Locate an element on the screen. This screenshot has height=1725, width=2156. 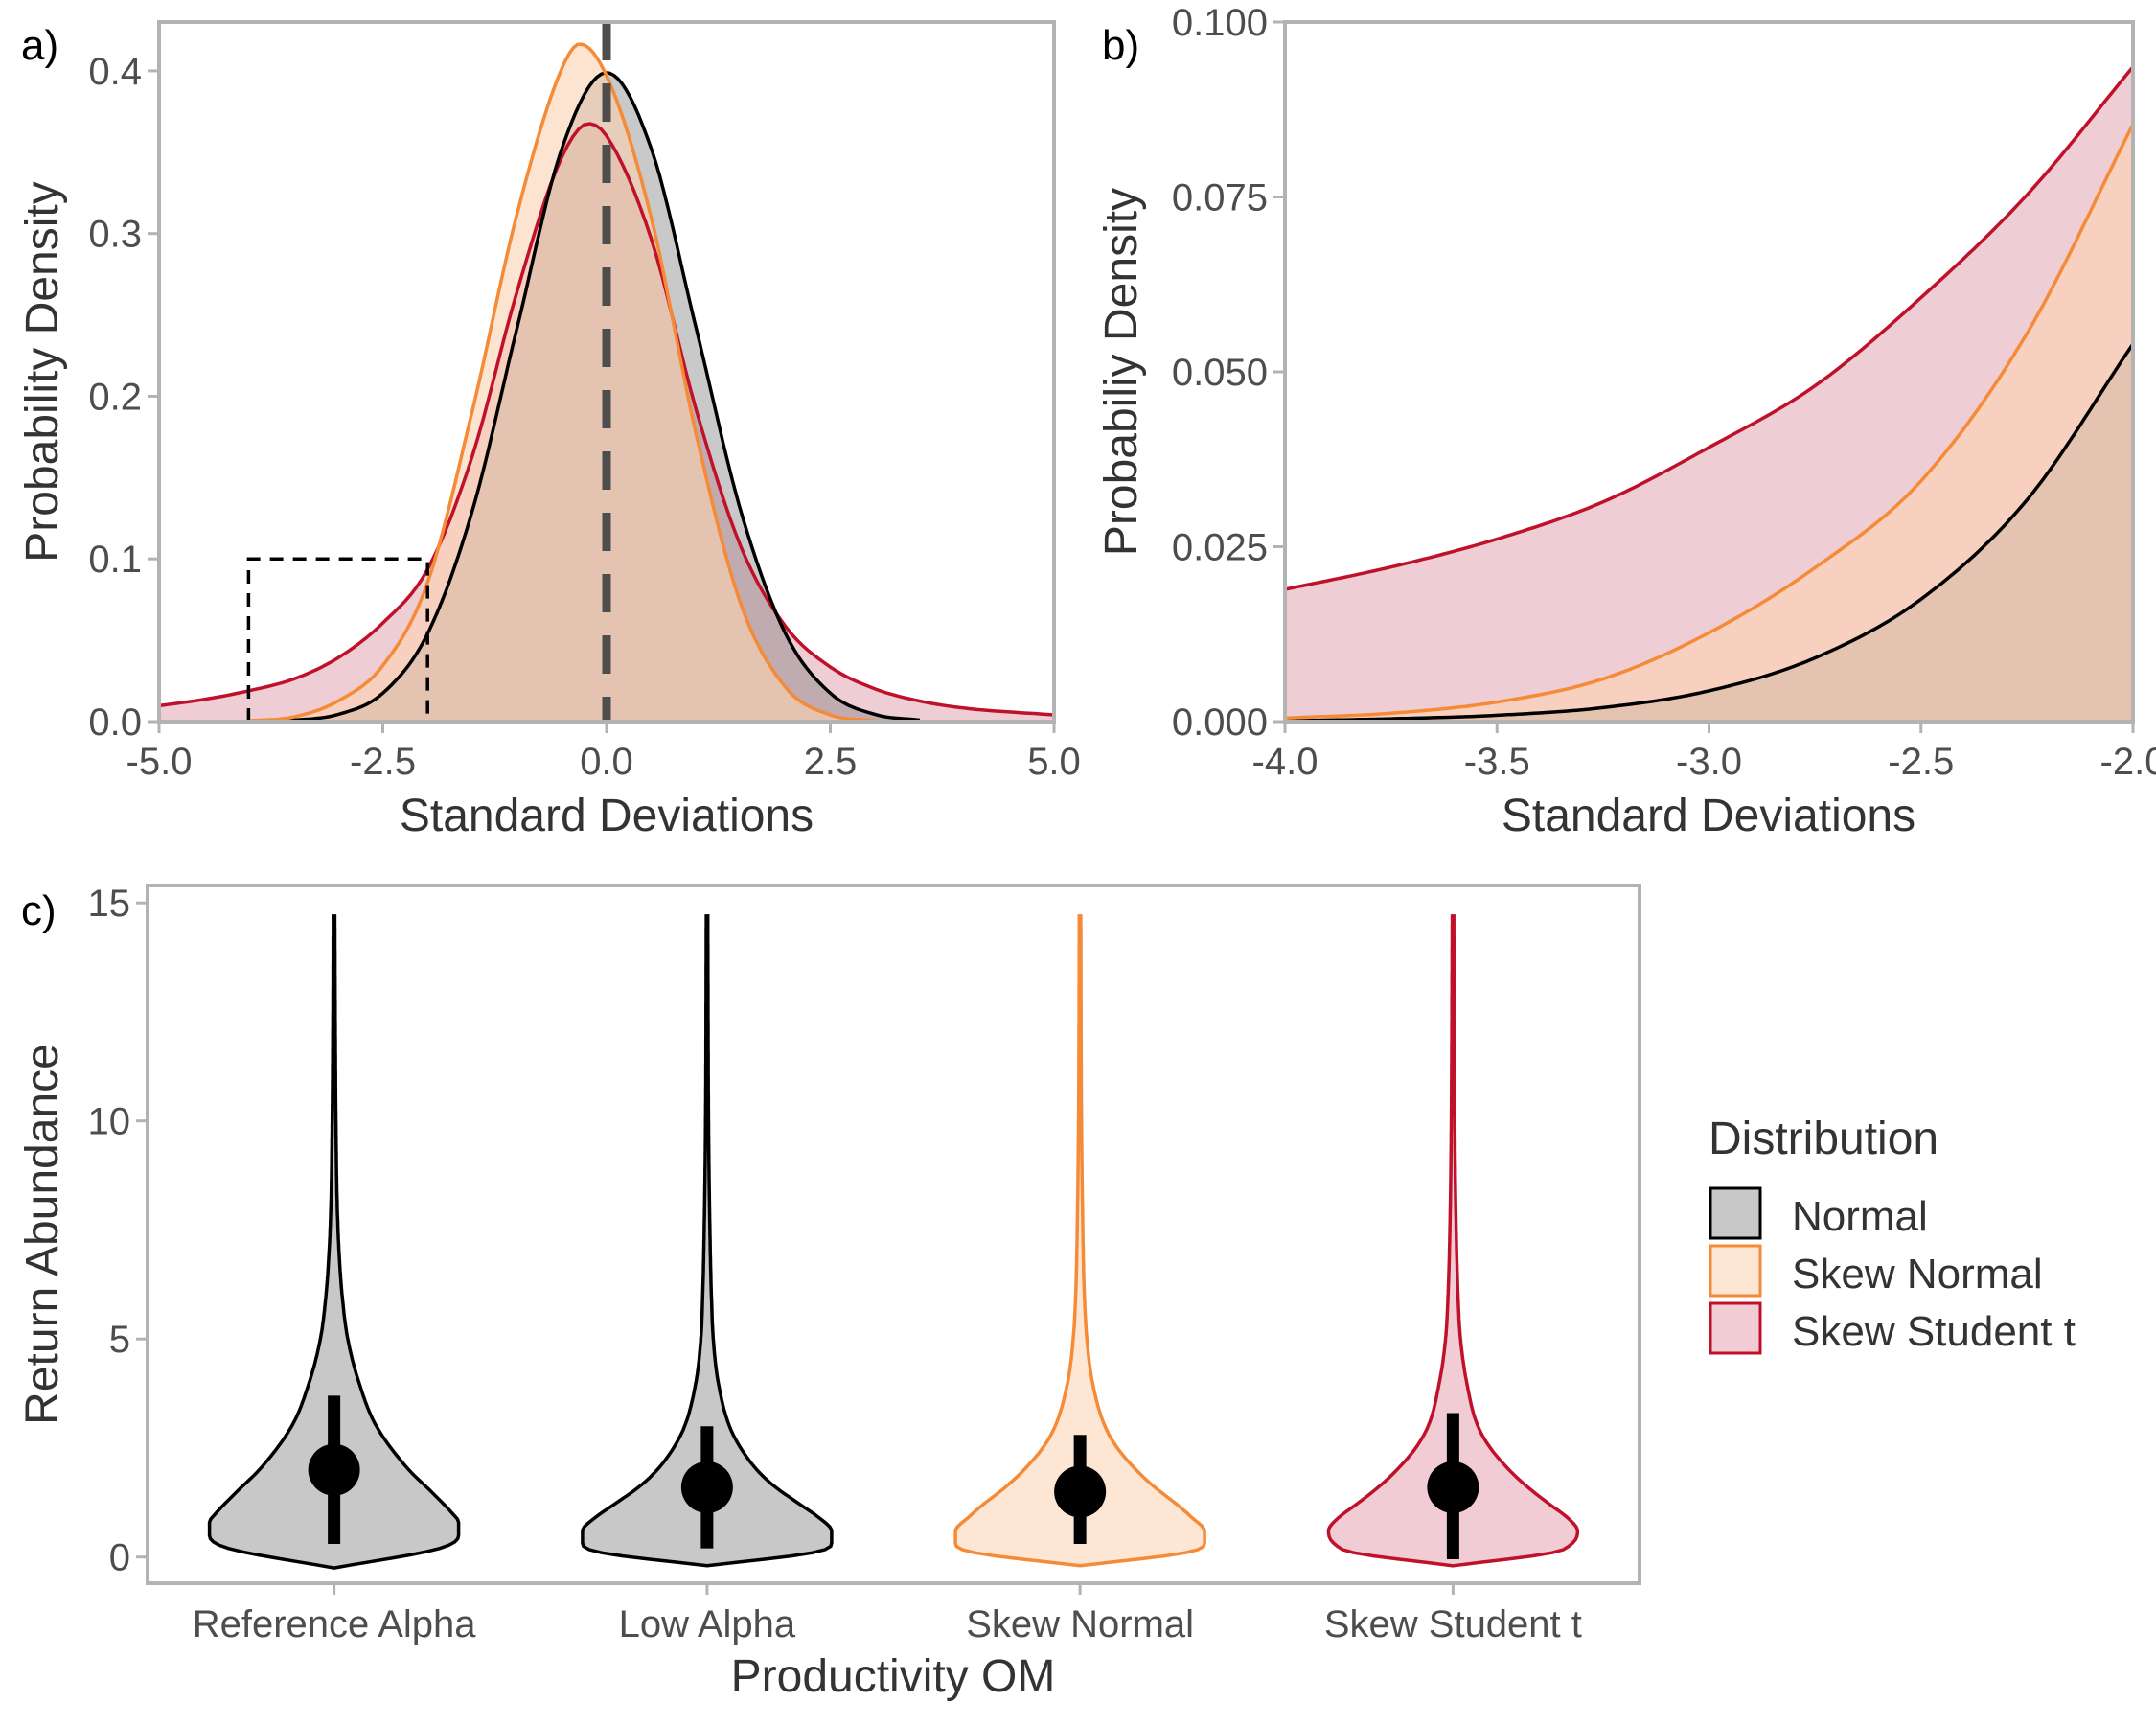
panel-a-y-tick-label: 0.3 is located at coordinates (115, 235).